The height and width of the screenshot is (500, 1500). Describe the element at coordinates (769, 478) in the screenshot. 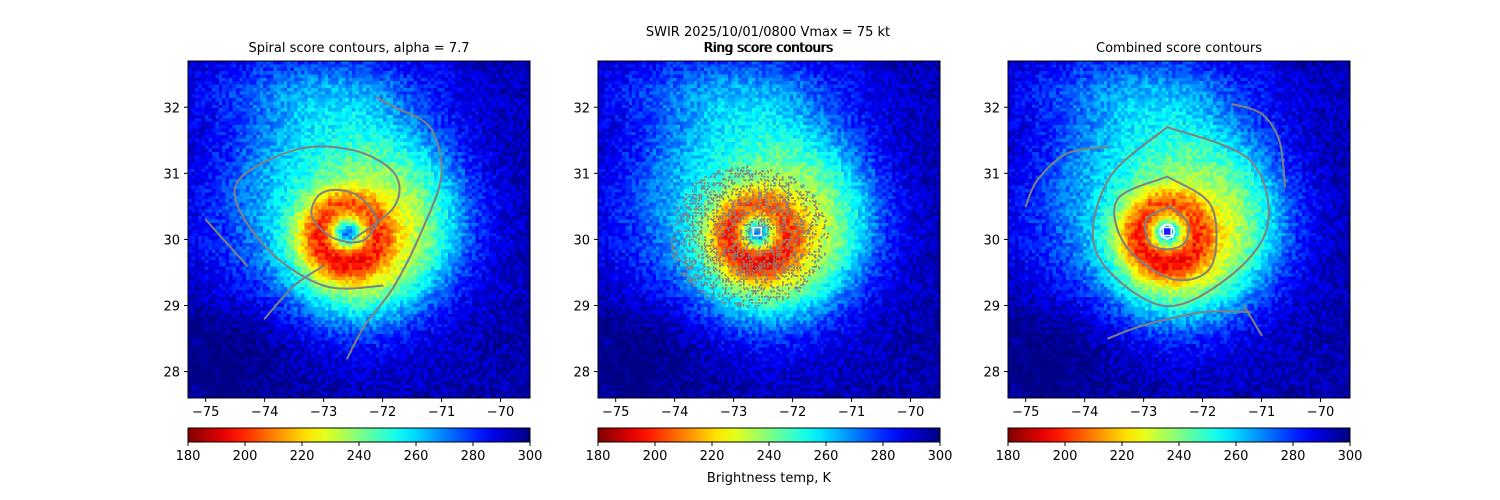

I see `colorbar-label: Brightness temp, K` at that location.